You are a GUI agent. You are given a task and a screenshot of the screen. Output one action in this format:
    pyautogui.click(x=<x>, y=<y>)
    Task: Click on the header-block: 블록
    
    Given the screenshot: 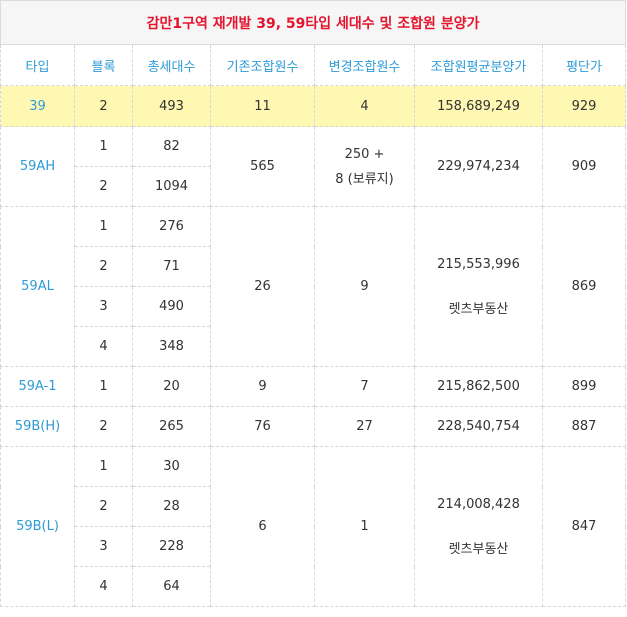 What is the action you would take?
    pyautogui.click(x=103, y=65)
    